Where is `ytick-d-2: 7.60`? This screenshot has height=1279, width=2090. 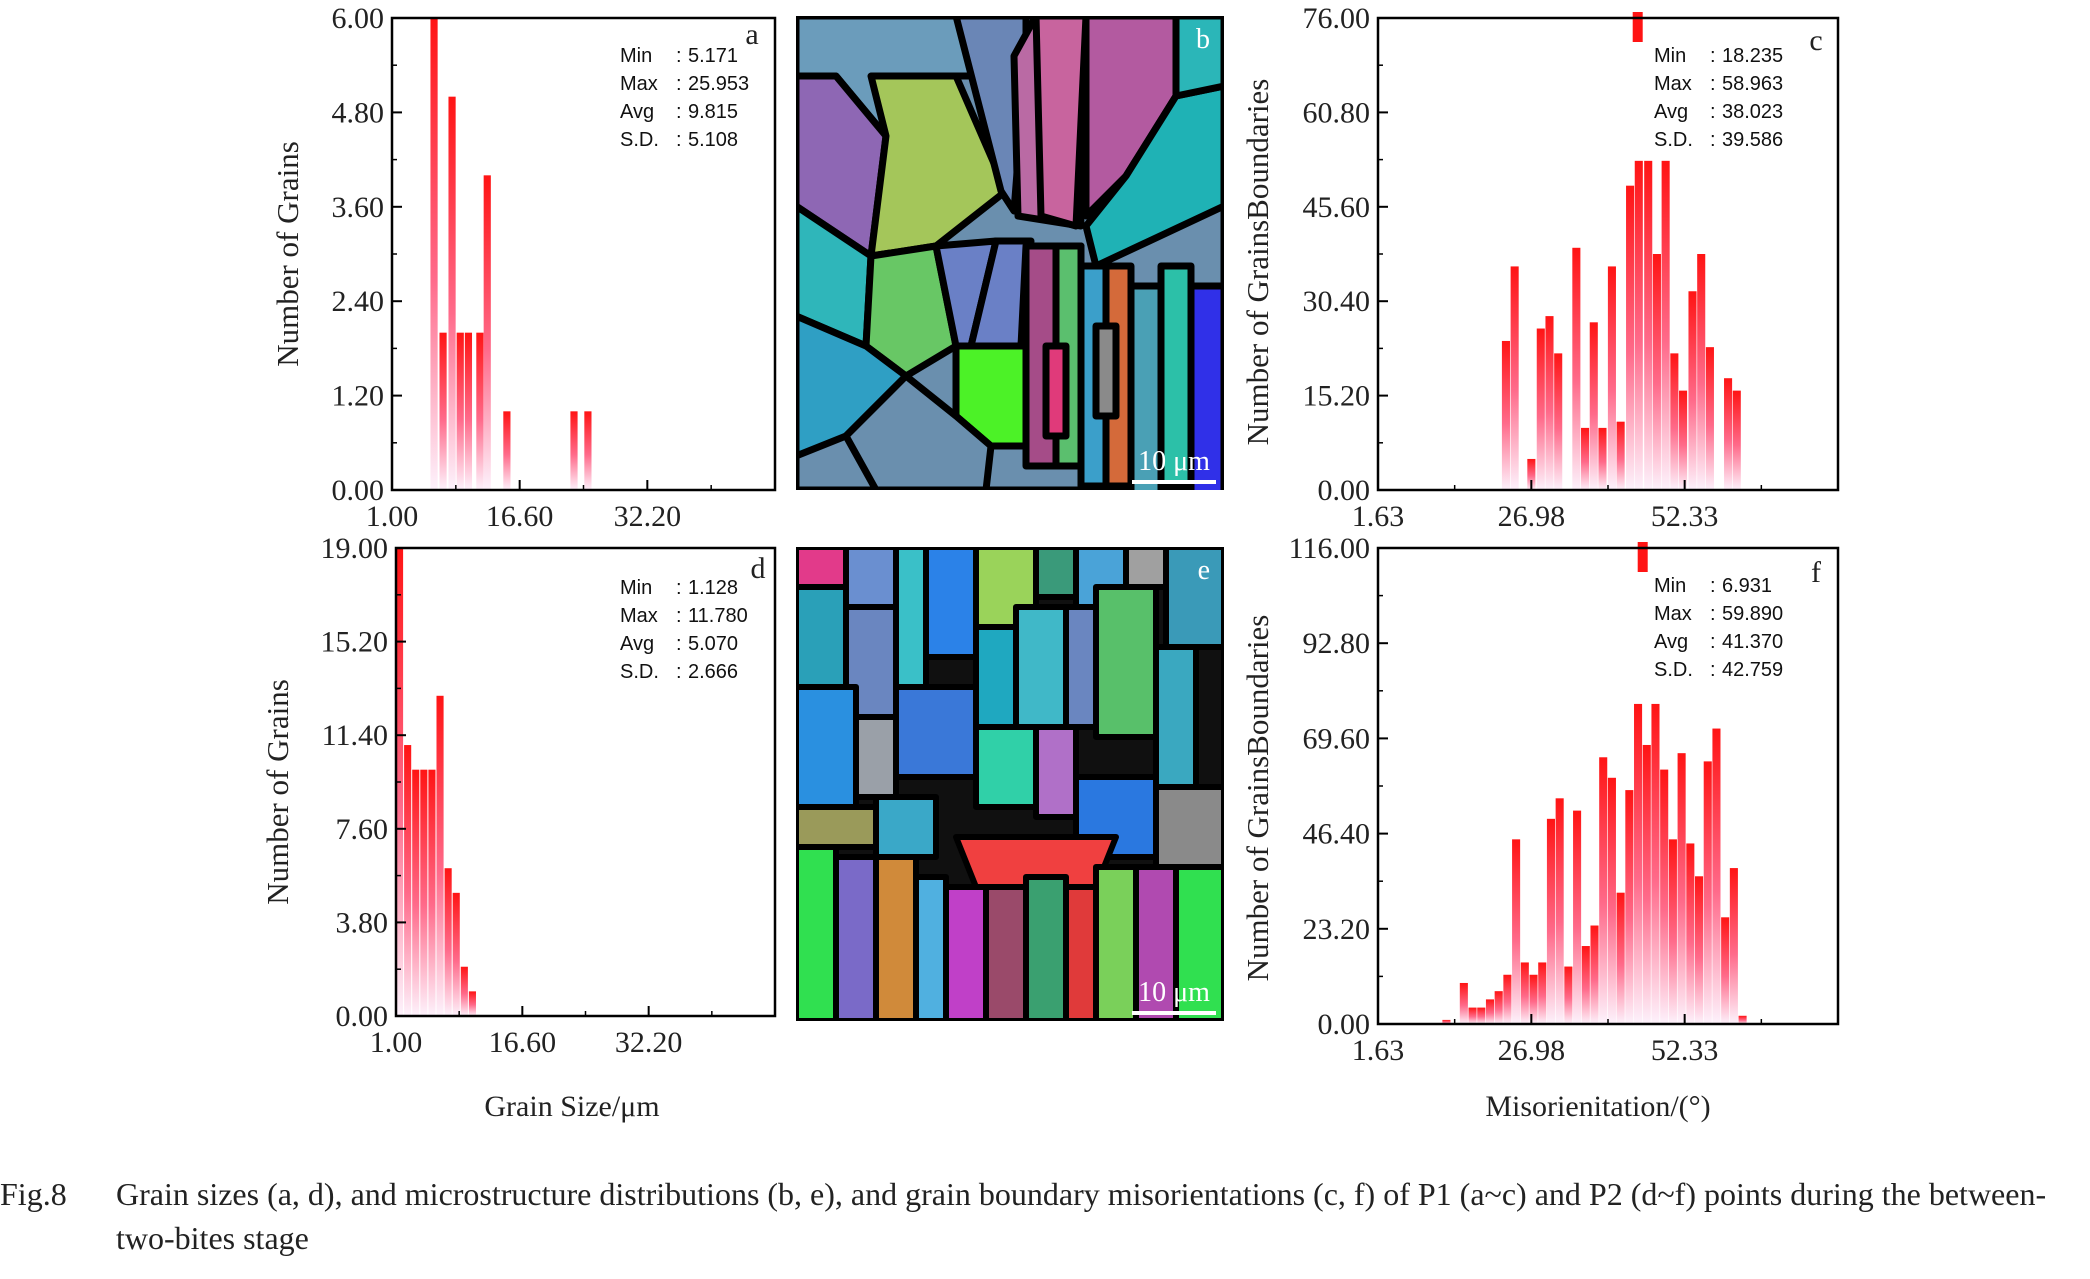
ytick-d-2: 7.60 is located at coordinates (362, 829).